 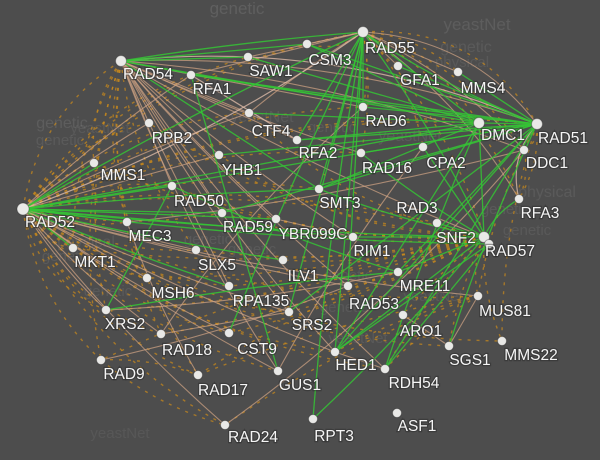 I want to click on node-cst9, so click(x=229, y=333).